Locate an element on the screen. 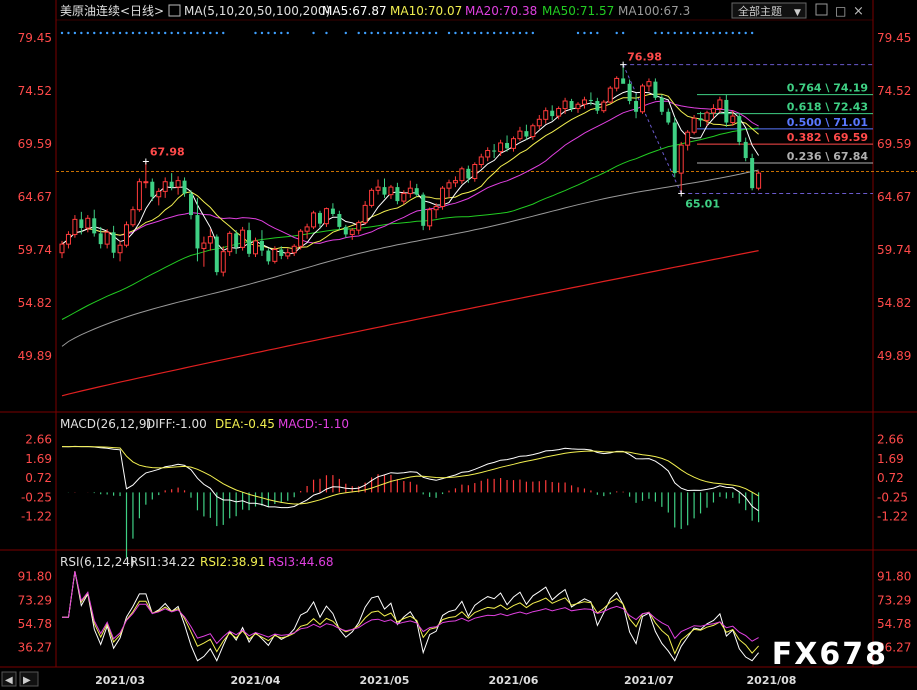 The width and height of the screenshot is (917, 690). price-tick-right: 54.82 is located at coordinates (894, 303).